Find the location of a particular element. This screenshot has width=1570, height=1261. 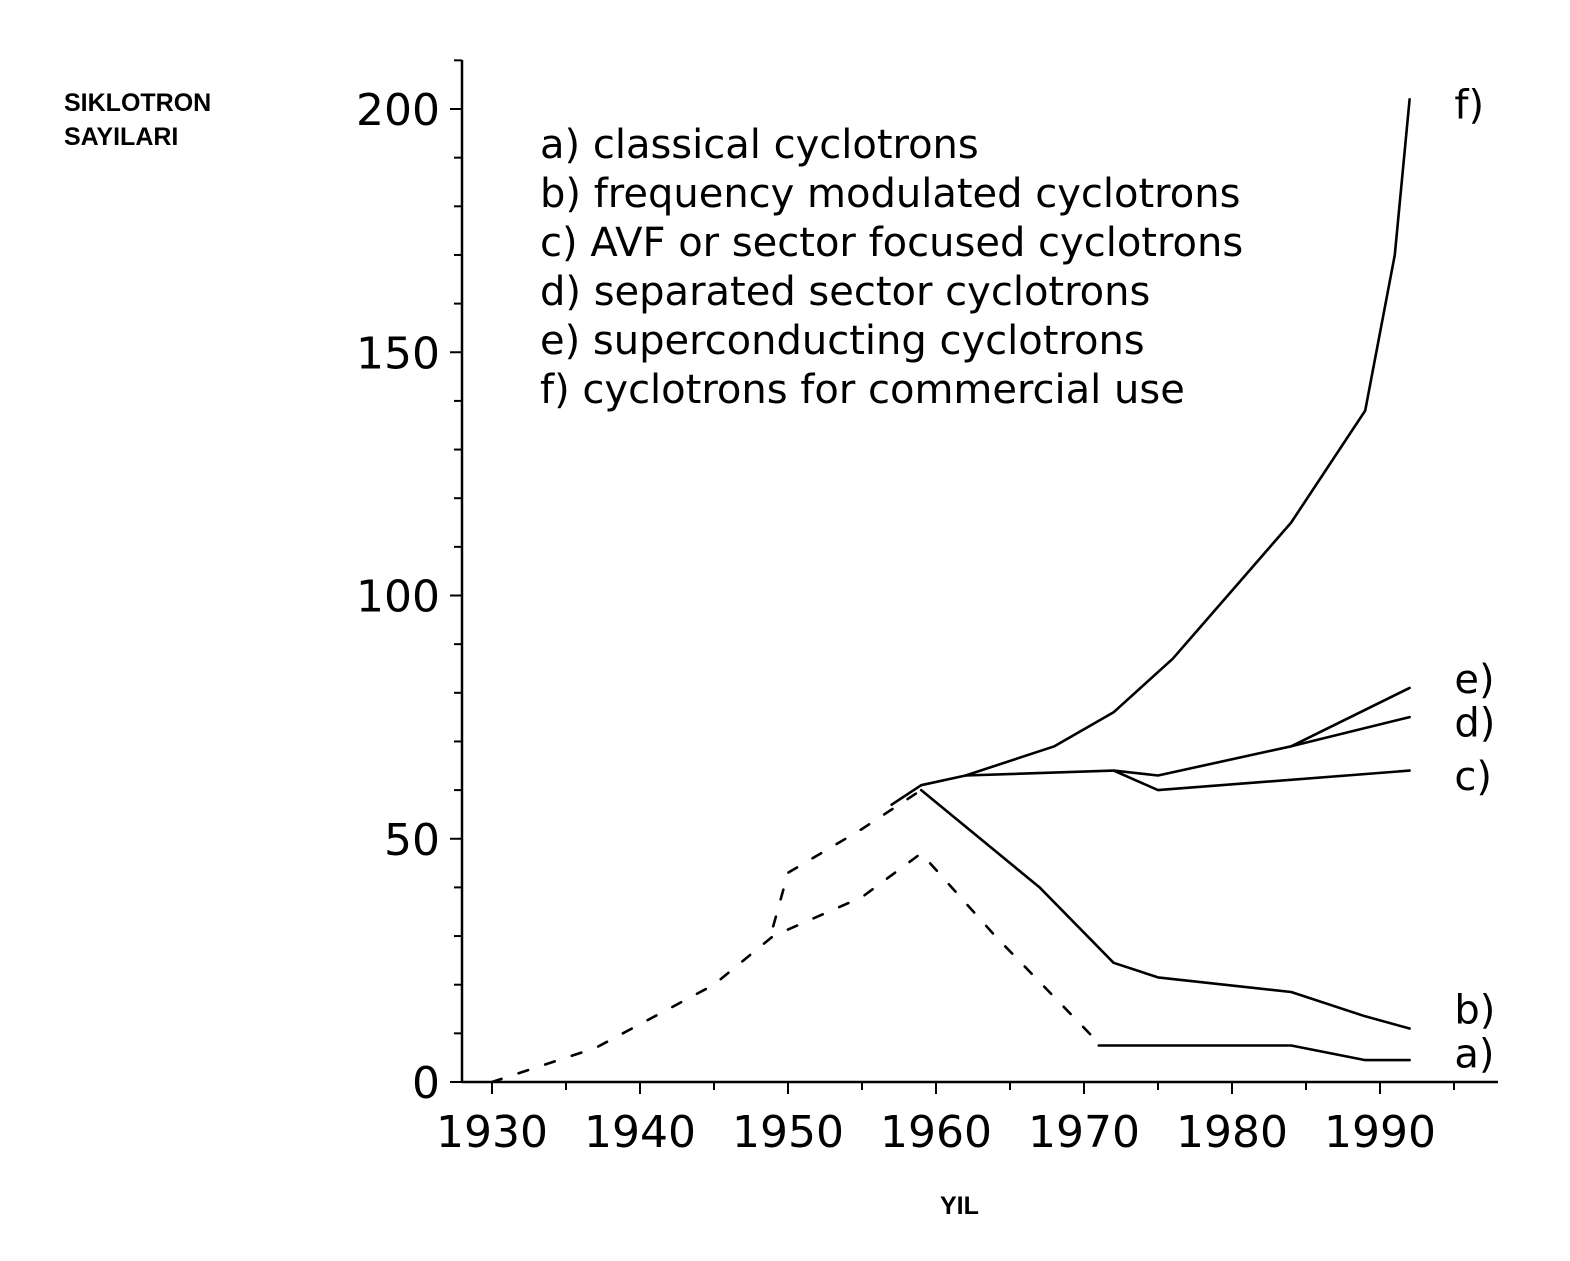

series-e-solid-line is located at coordinates (1350, 717).